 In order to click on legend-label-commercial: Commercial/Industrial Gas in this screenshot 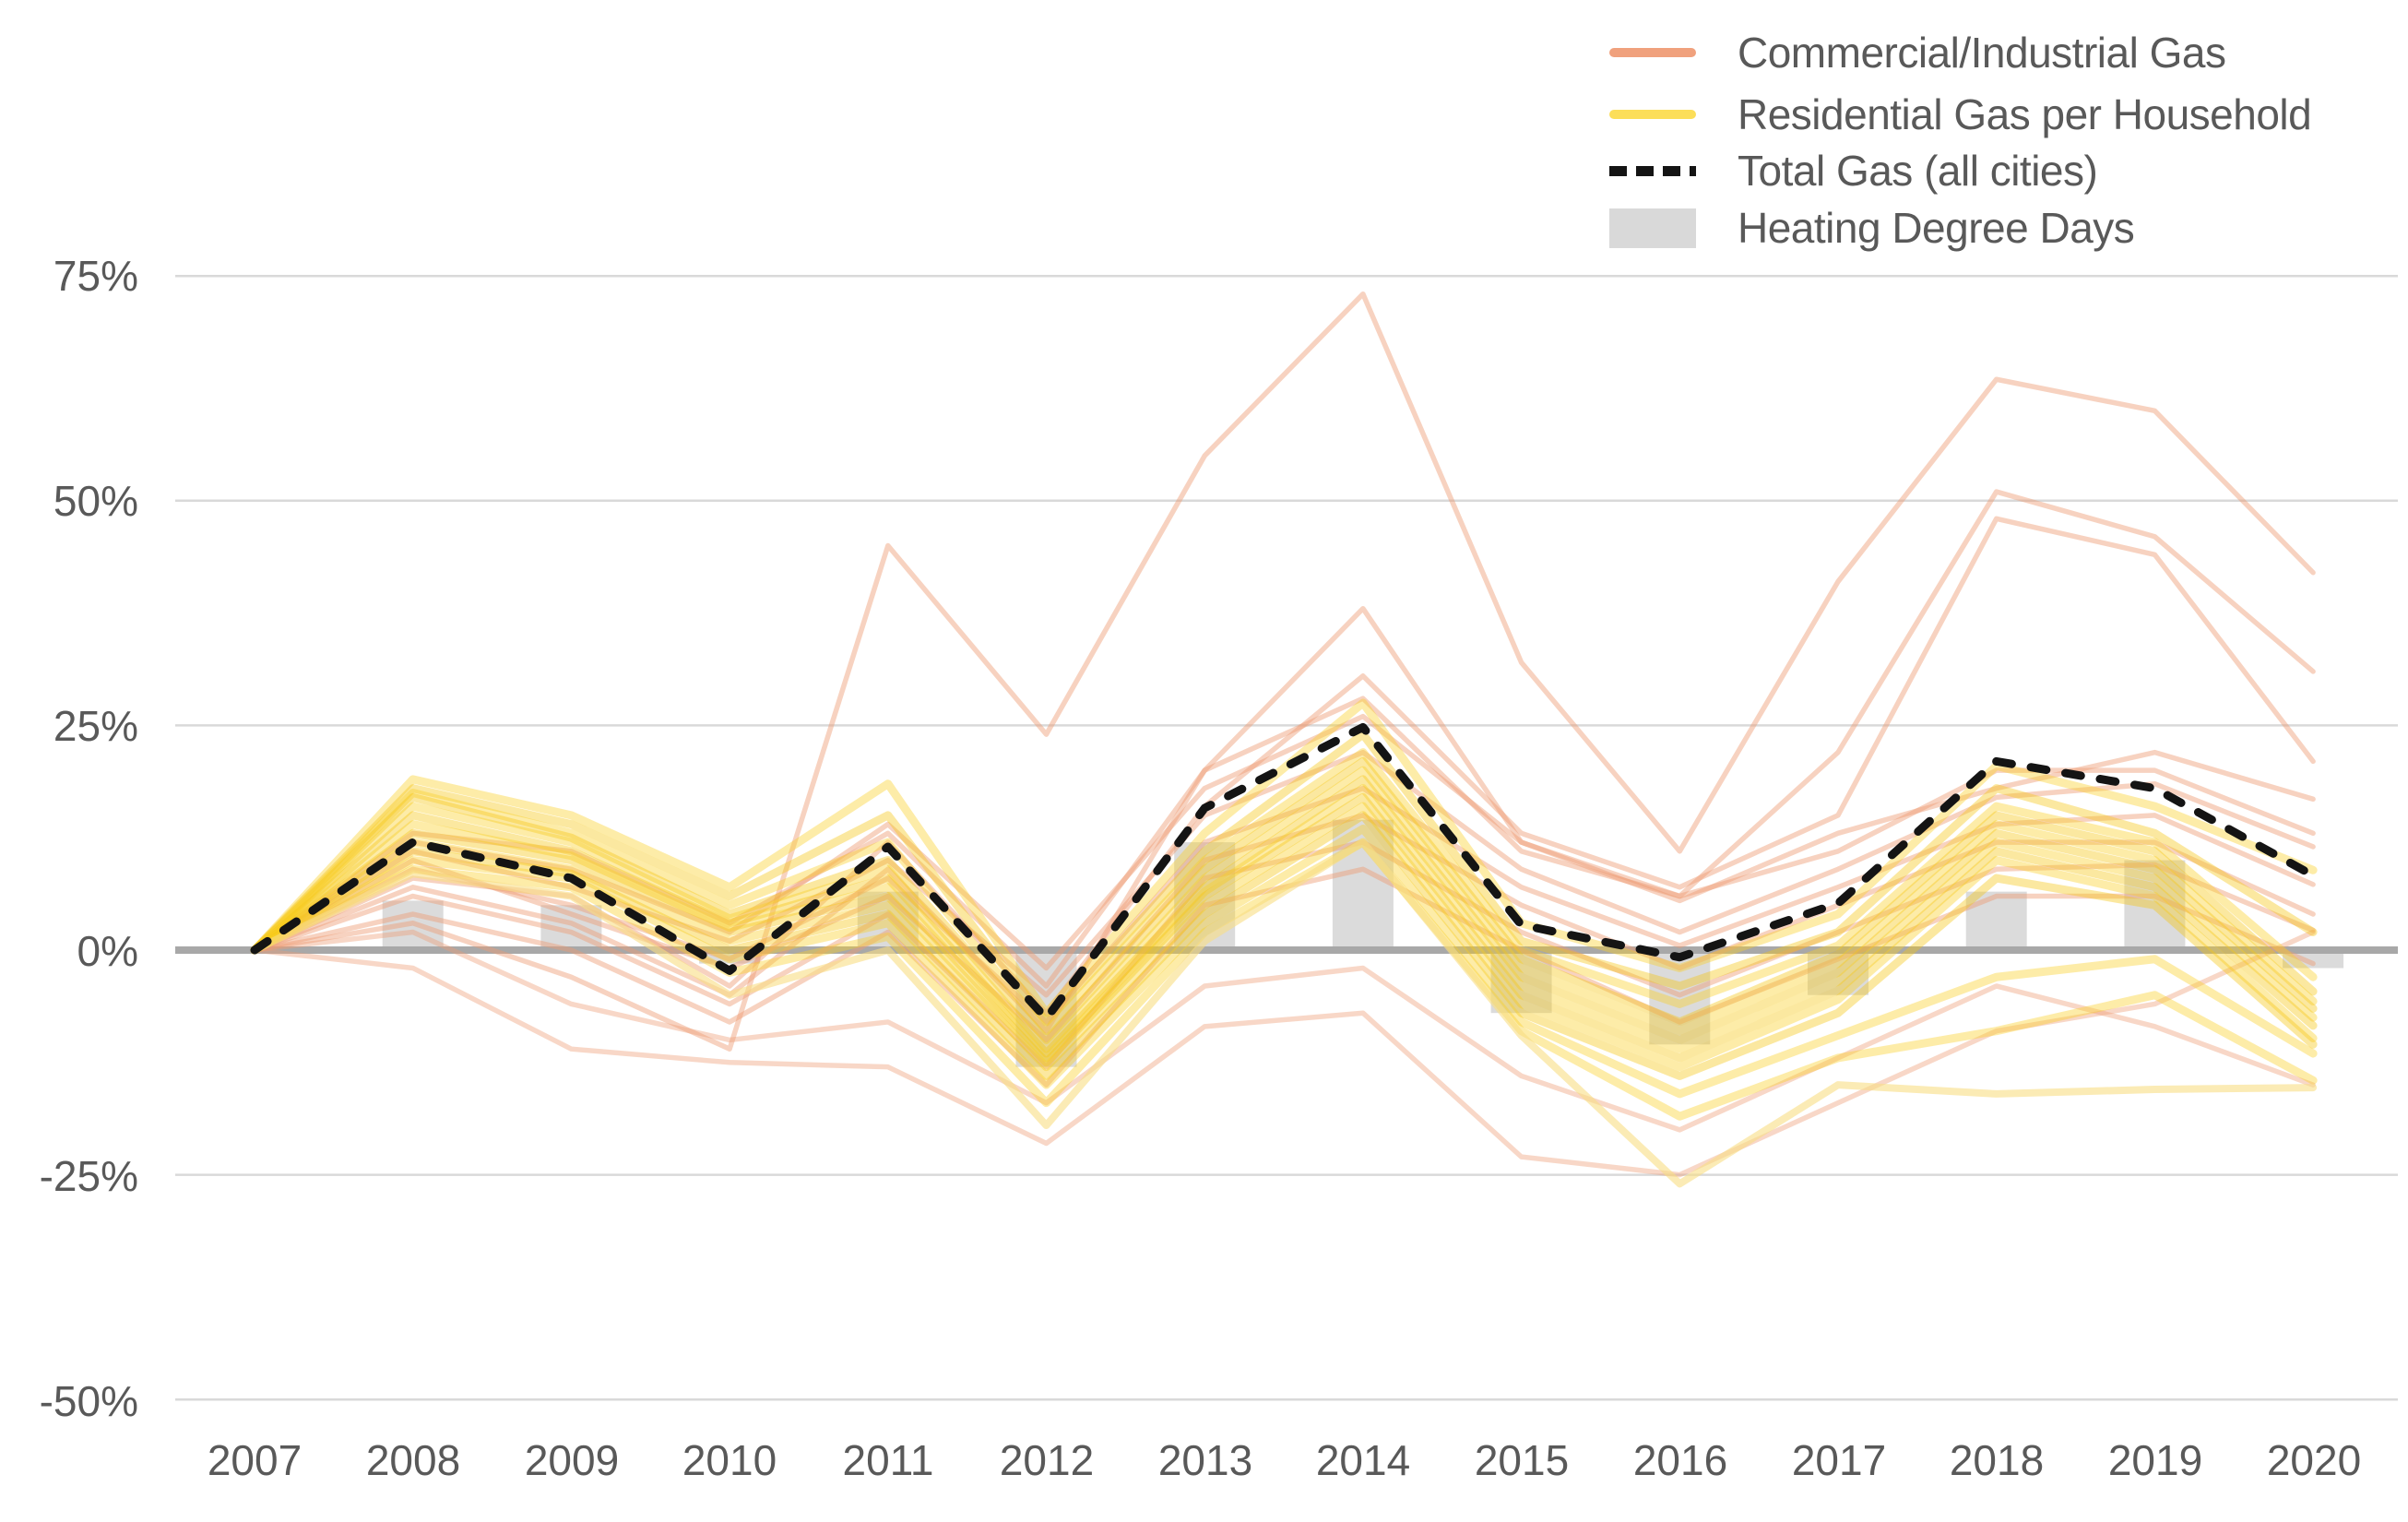, I will do `click(1982, 53)`.